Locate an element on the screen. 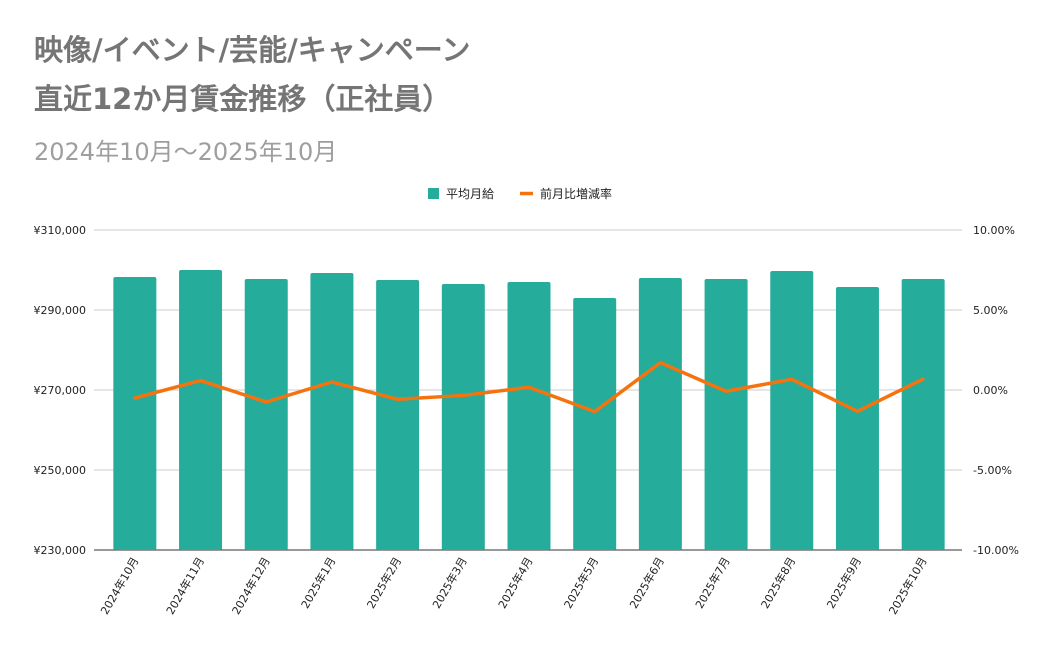 The height and width of the screenshot is (650, 1051). y-right-tick-label: 10.00% is located at coordinates (994, 230).